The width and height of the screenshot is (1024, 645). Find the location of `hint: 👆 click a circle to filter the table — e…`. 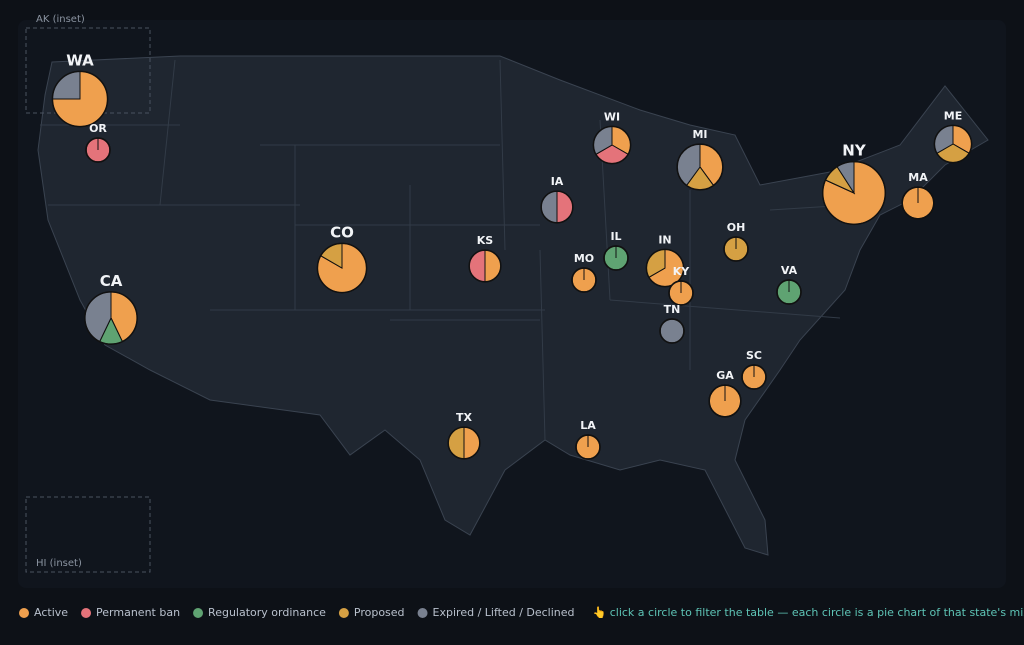

hint: 👆 click a circle to filter the table — e… is located at coordinates (808, 612).